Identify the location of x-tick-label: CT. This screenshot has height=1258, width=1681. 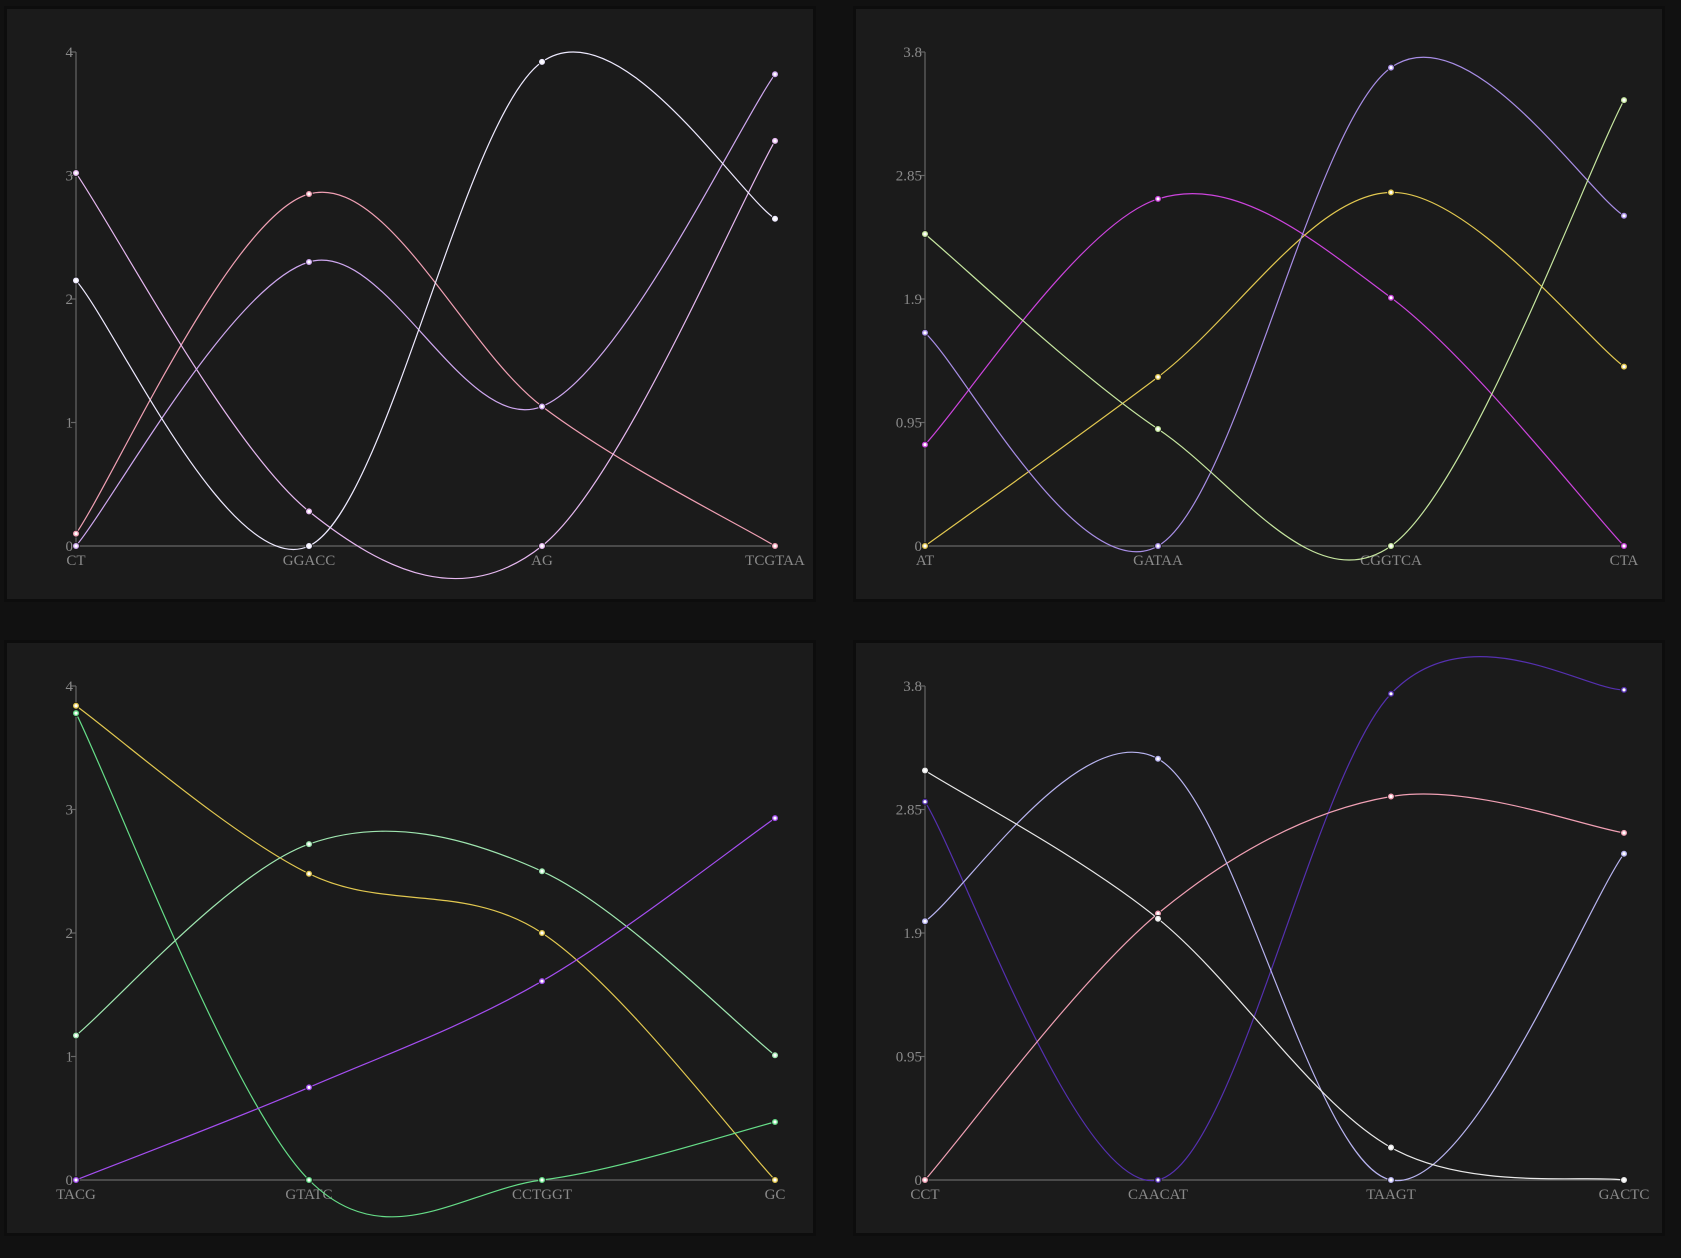
(75, 561).